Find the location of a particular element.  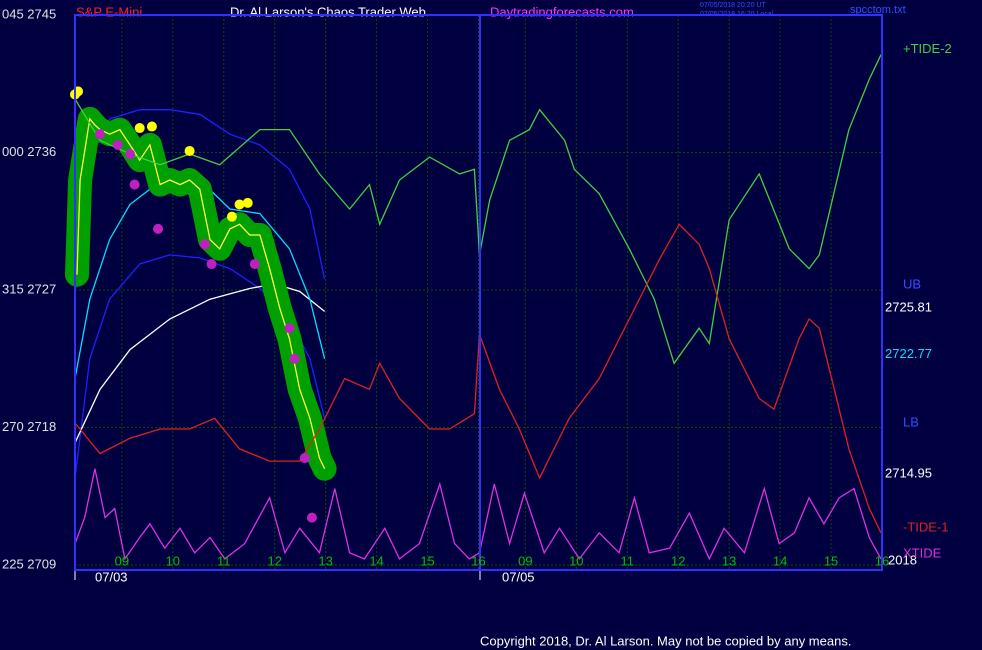

y-tick-label: 045 2745 is located at coordinates (29, 13).